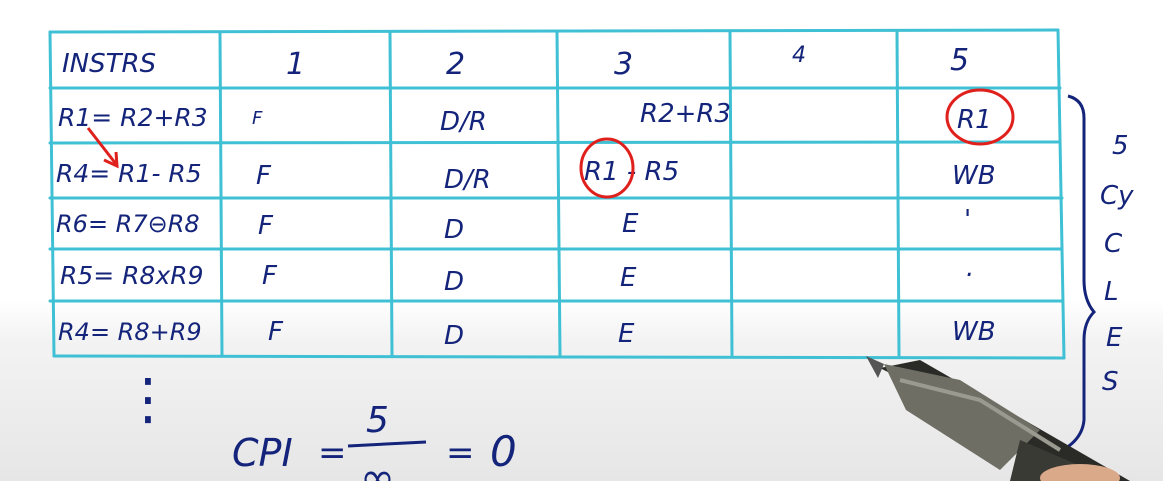 This screenshot has width=1163, height=481. I want to click on cycles-brace, so click(1073, 276).